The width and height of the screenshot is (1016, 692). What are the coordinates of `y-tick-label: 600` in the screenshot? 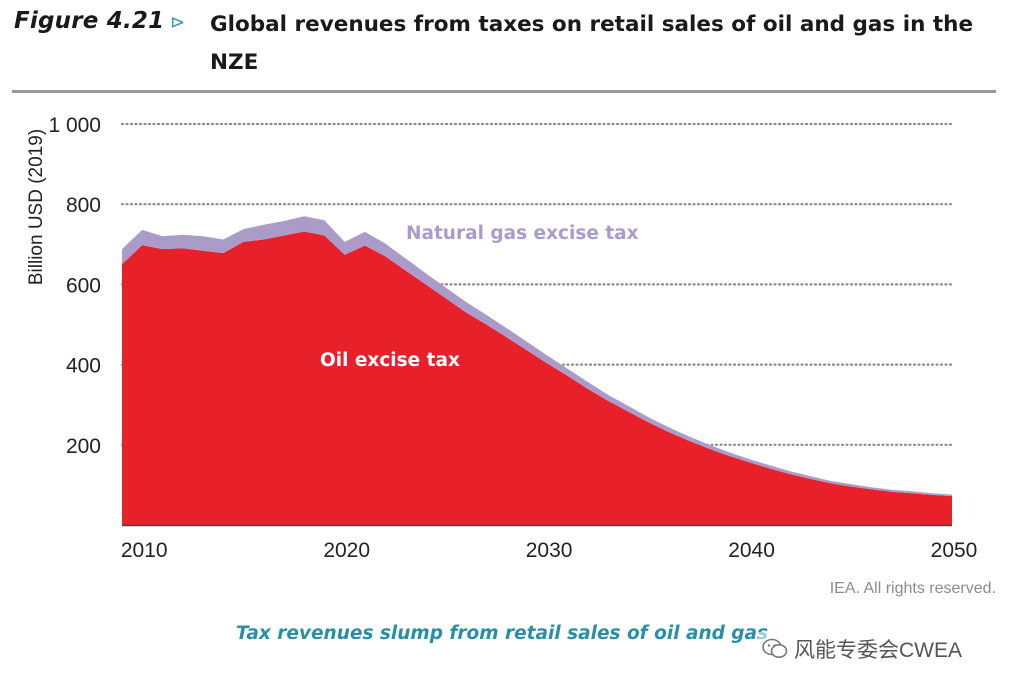 It's located at (83, 285).